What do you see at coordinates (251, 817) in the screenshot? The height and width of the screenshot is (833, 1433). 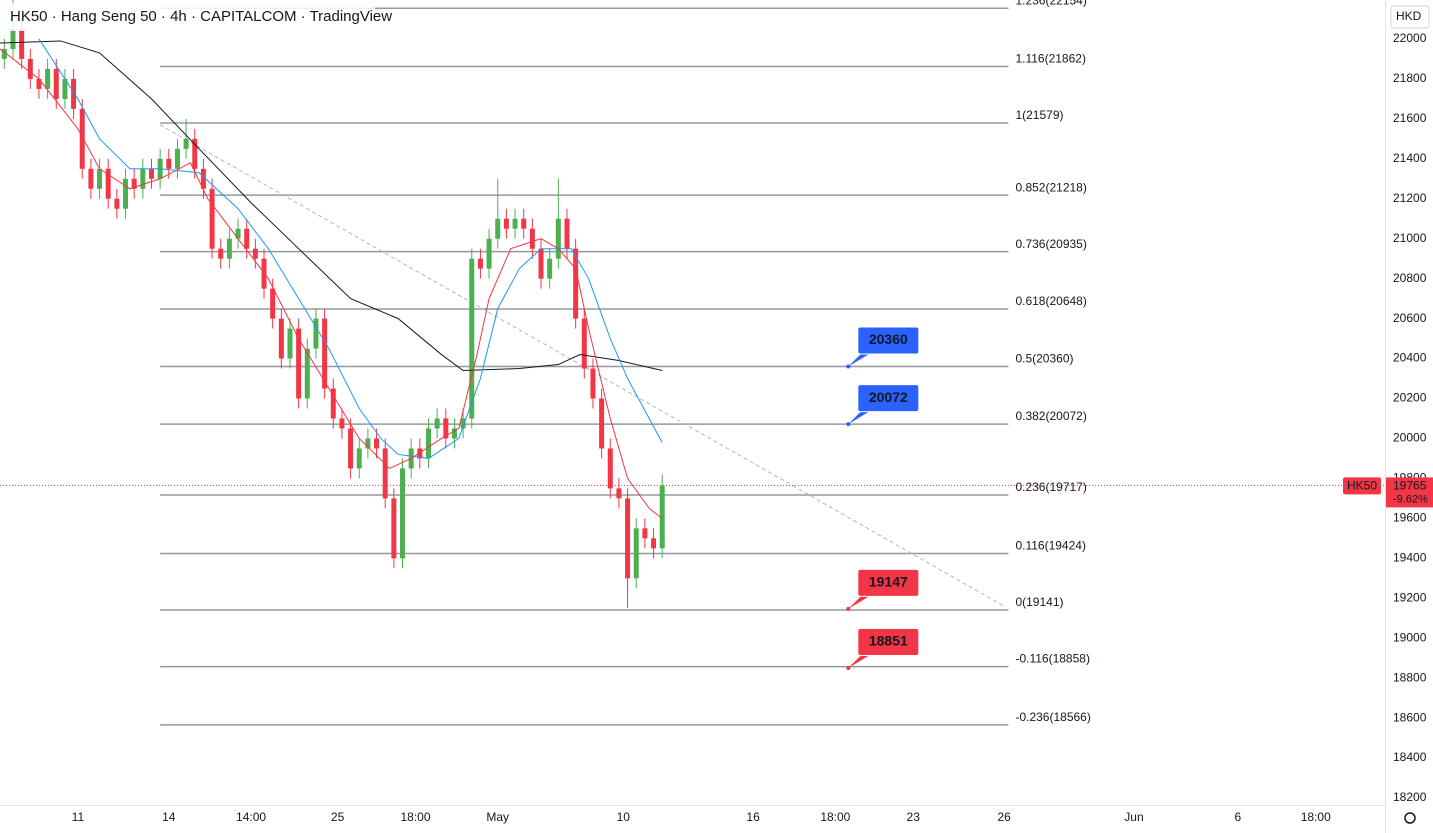 I see `x-tick-label: 14:00` at bounding box center [251, 817].